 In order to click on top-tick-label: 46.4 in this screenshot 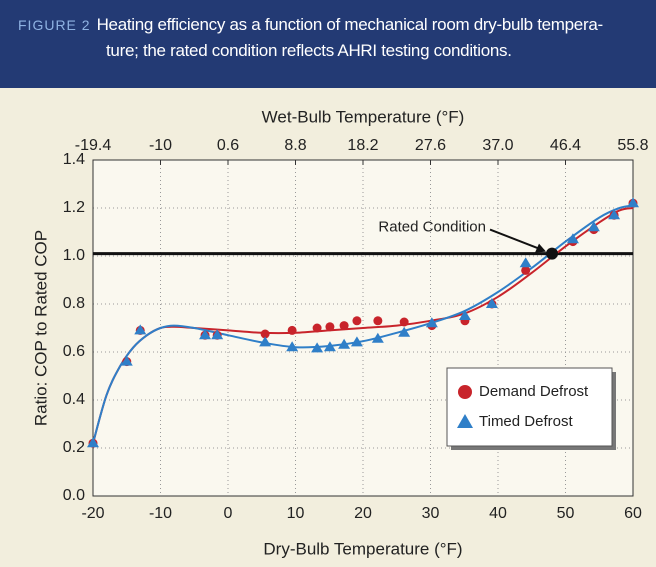, I will do `click(565, 145)`.